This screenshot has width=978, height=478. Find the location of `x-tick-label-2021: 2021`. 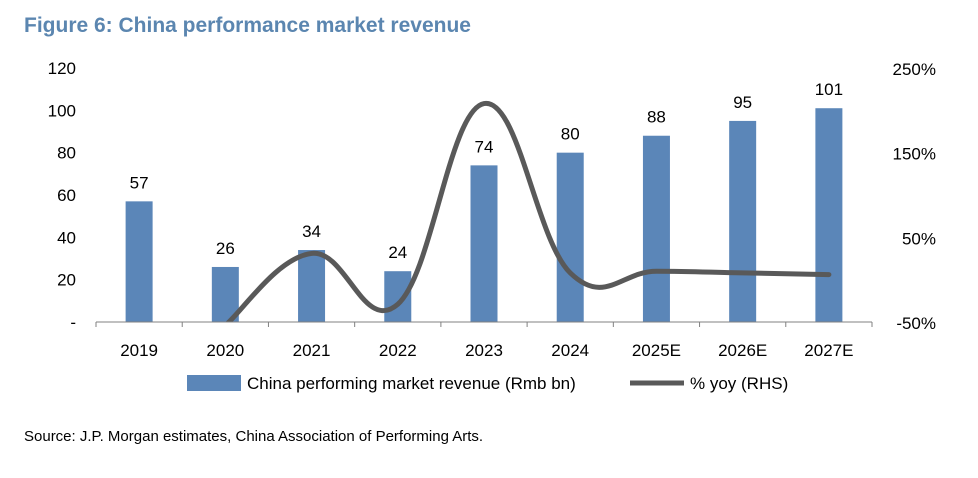

x-tick-label-2021: 2021 is located at coordinates (312, 350).